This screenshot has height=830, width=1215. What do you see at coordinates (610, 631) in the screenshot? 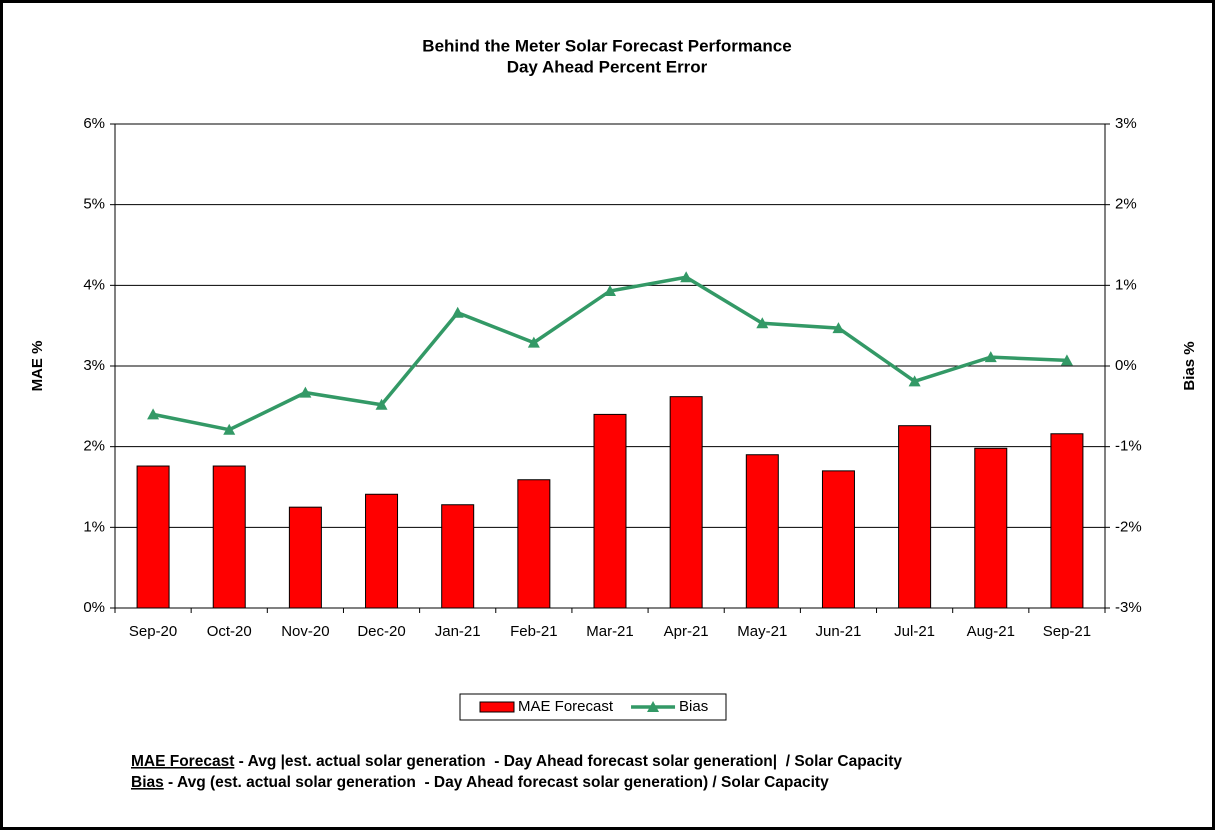
I see `x-tick-label: Mar-21` at bounding box center [610, 631].